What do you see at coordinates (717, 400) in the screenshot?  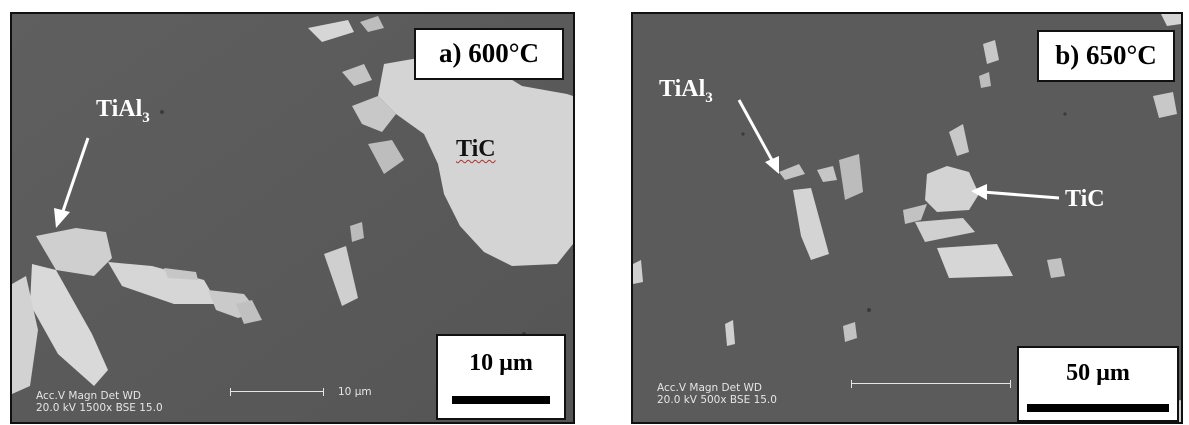 I see `instrument-values-b: 20.0 kV 500x BSE 15.0` at bounding box center [717, 400].